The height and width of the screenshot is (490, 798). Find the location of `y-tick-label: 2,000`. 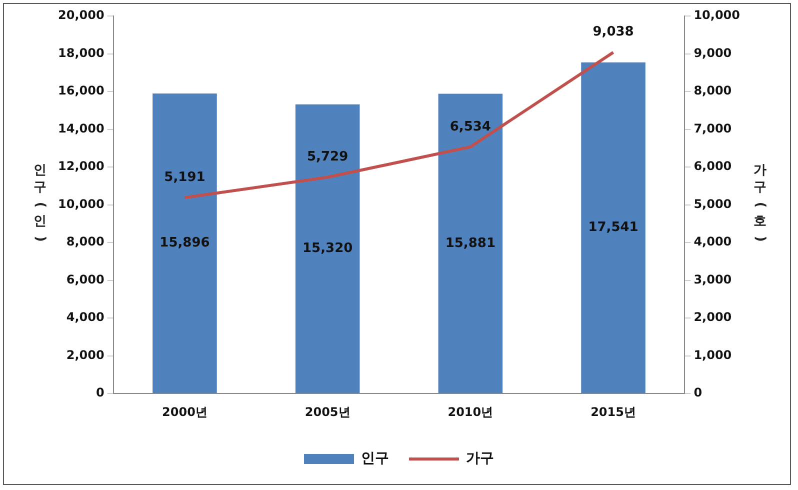

y-tick-label: 2,000 is located at coordinates (85, 355).